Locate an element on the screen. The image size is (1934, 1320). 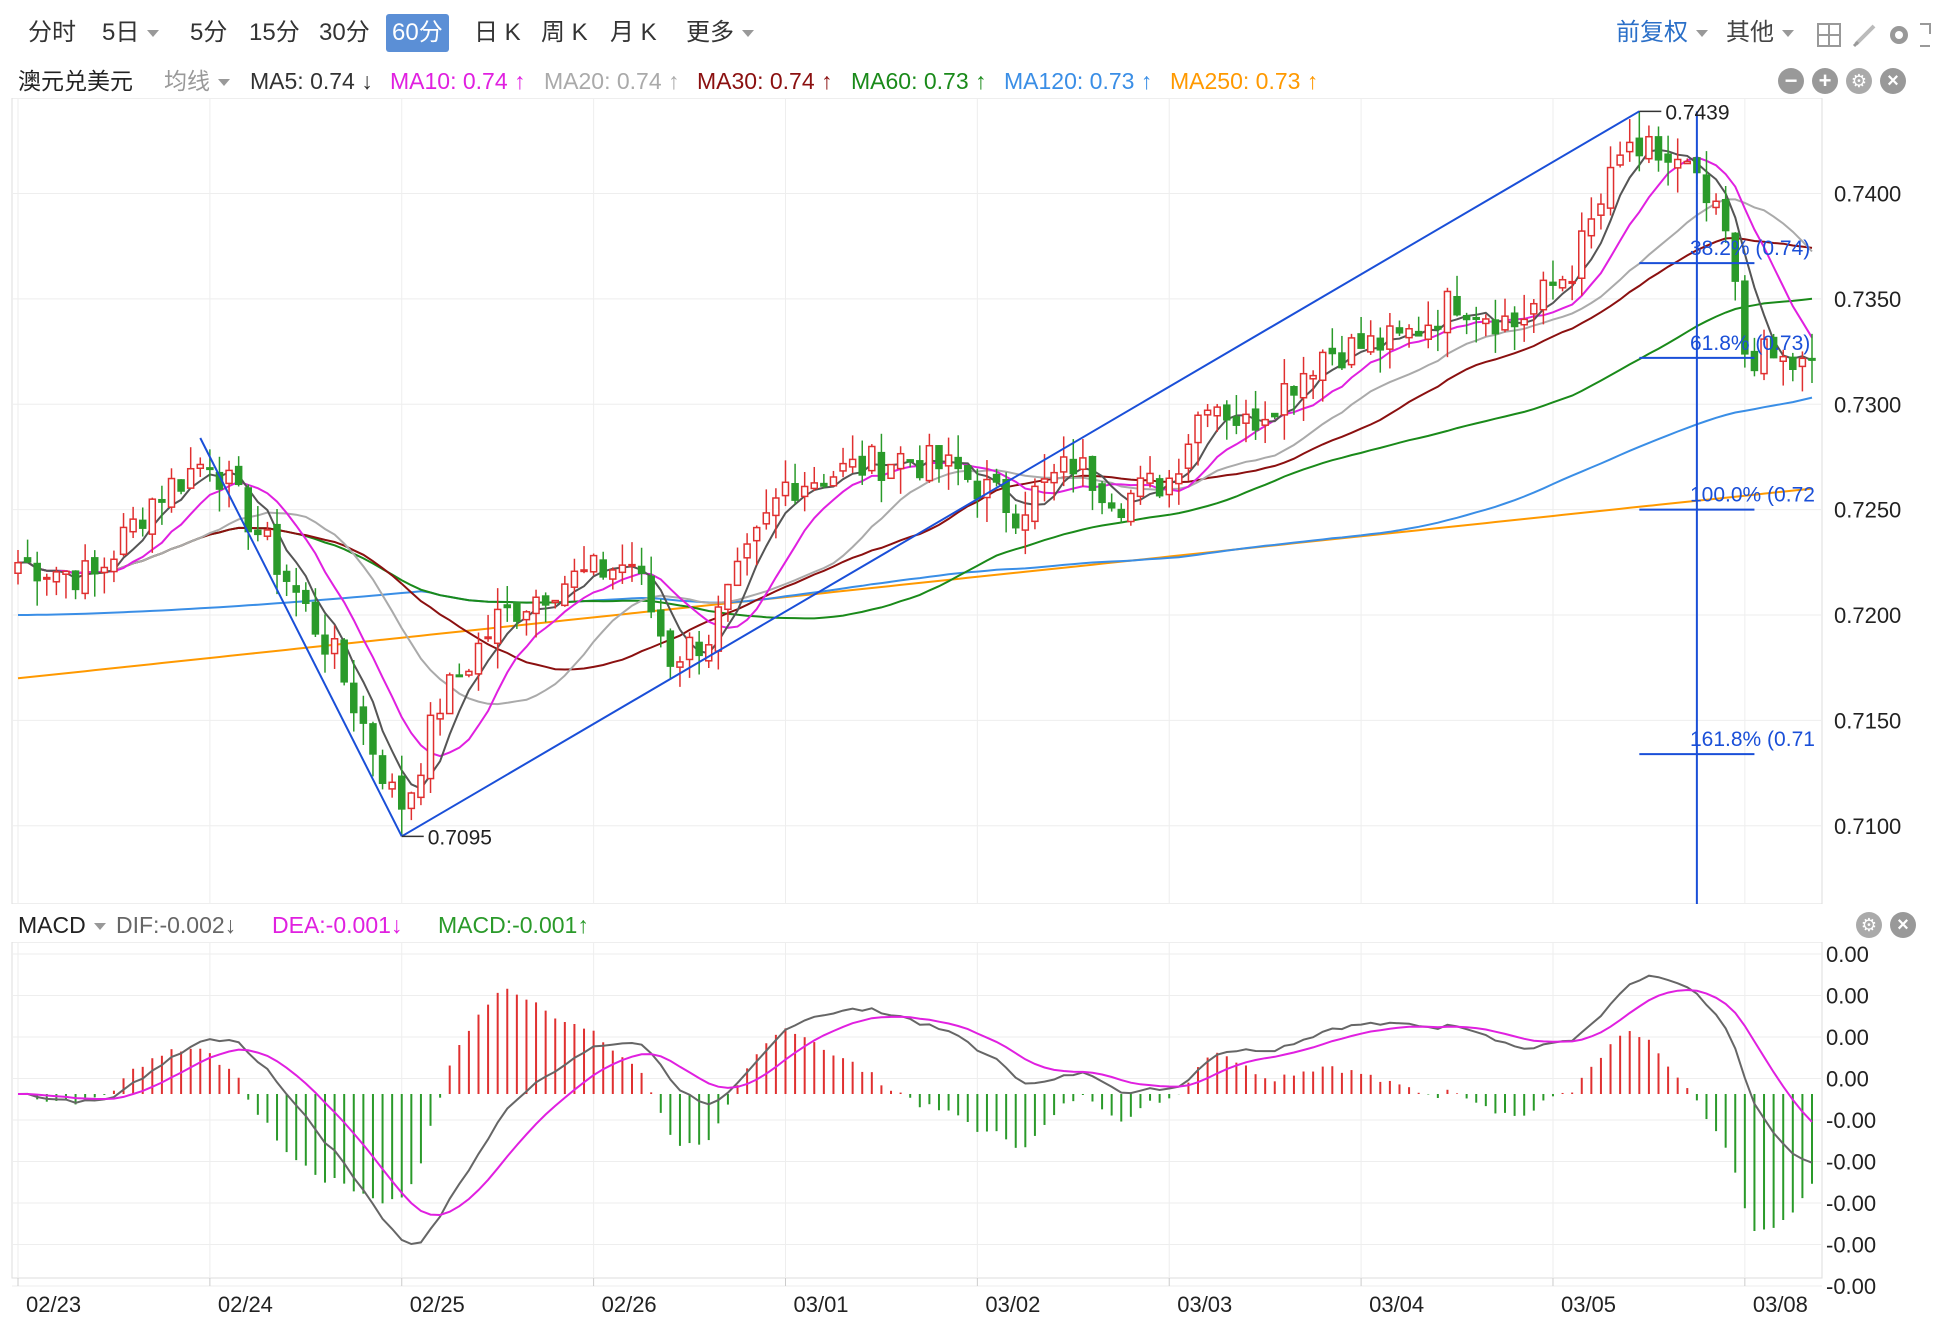
tab-5: 60分 is located at coordinates (417, 33).